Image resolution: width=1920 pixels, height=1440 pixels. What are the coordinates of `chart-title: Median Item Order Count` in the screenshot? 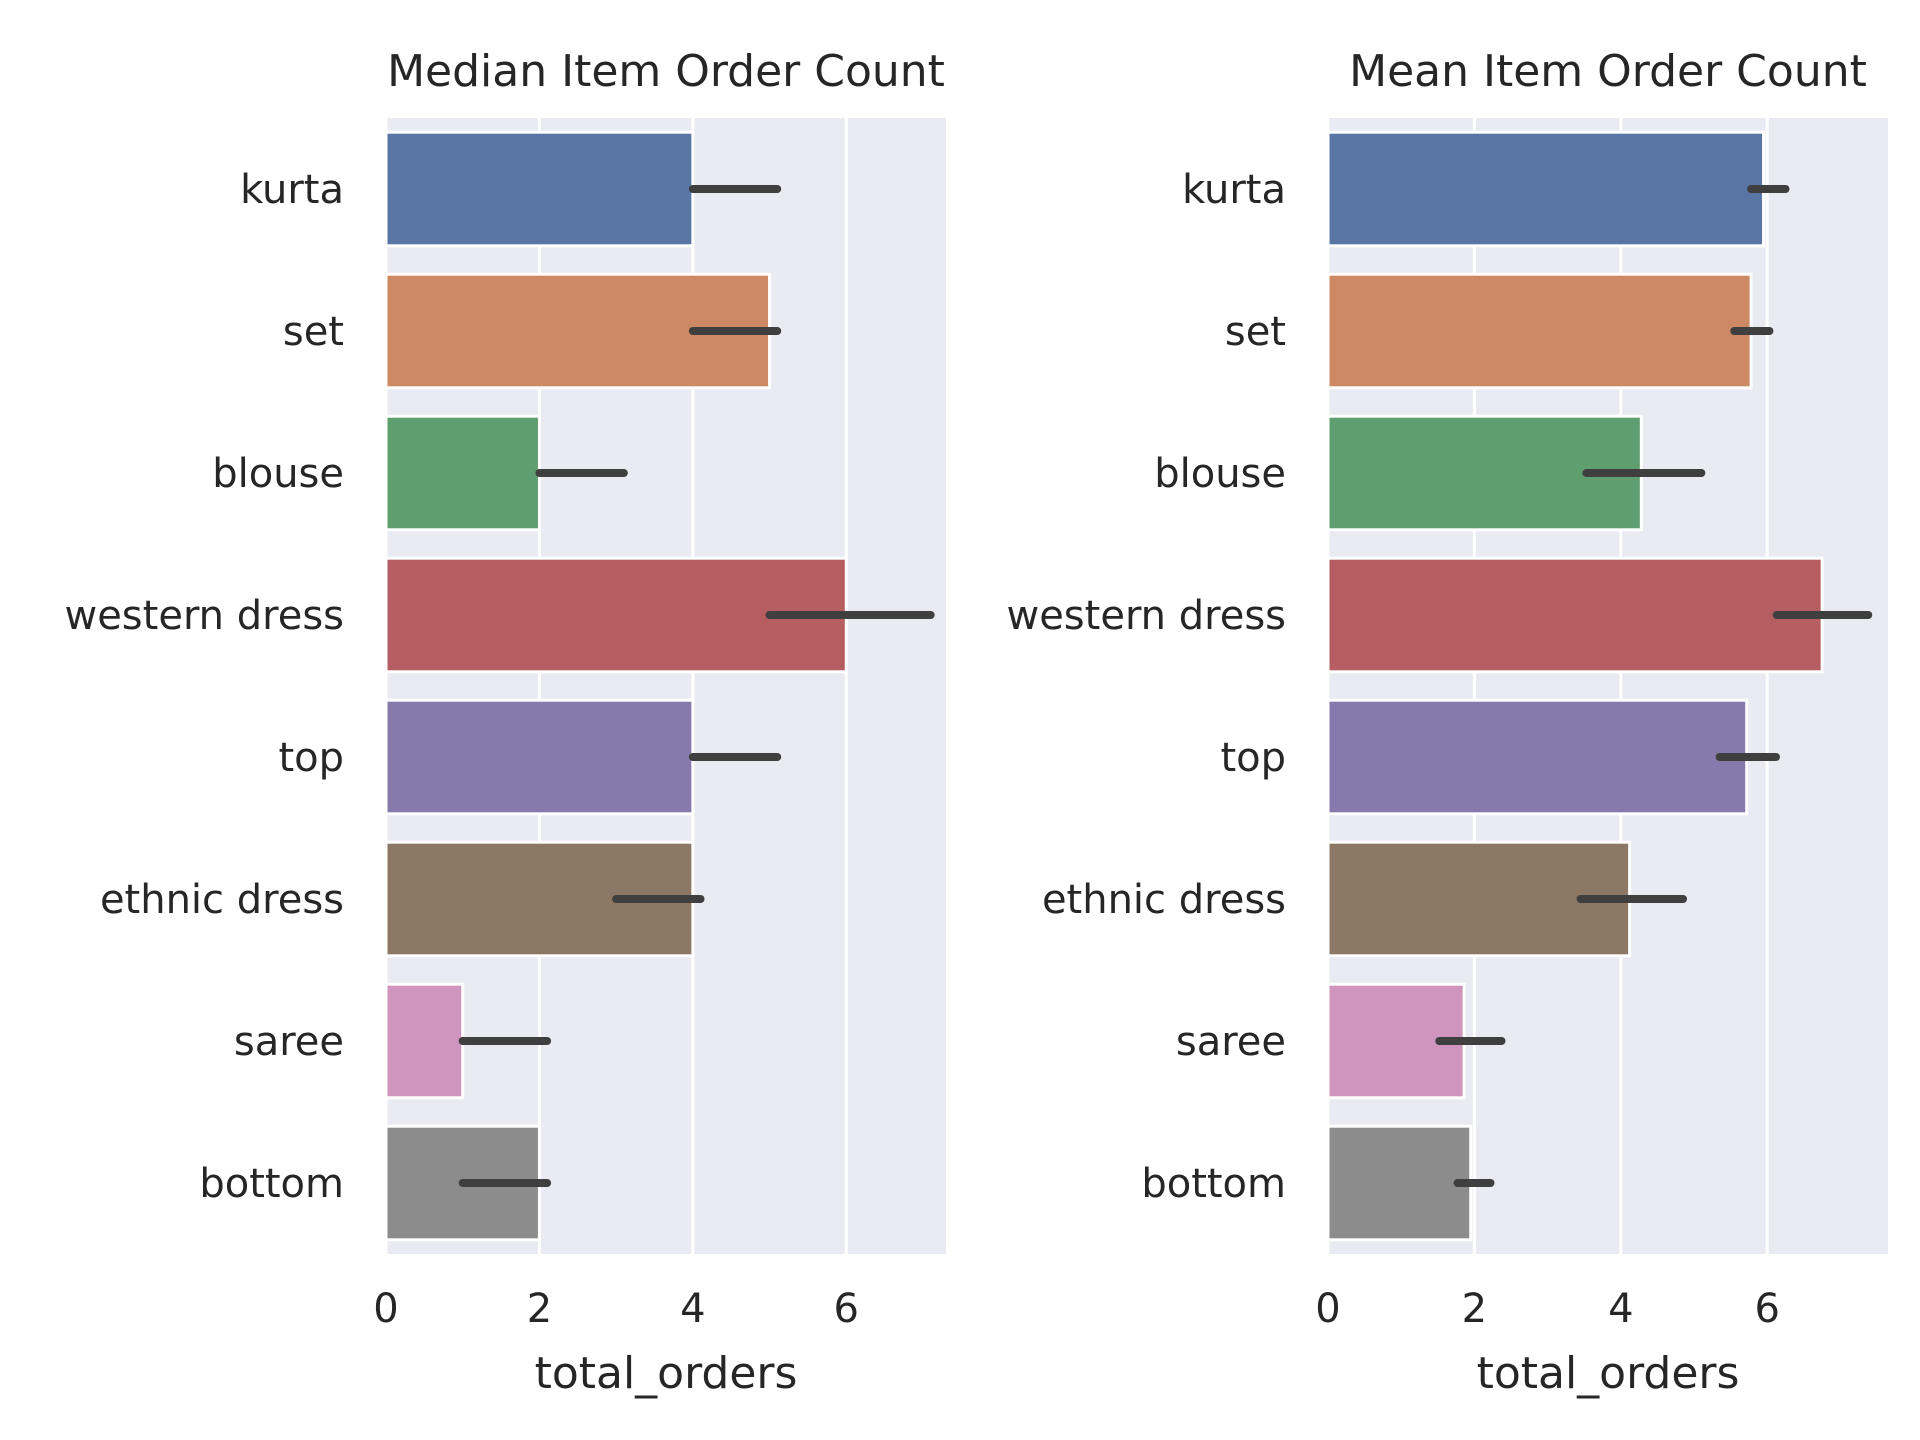 It's located at (666, 71).